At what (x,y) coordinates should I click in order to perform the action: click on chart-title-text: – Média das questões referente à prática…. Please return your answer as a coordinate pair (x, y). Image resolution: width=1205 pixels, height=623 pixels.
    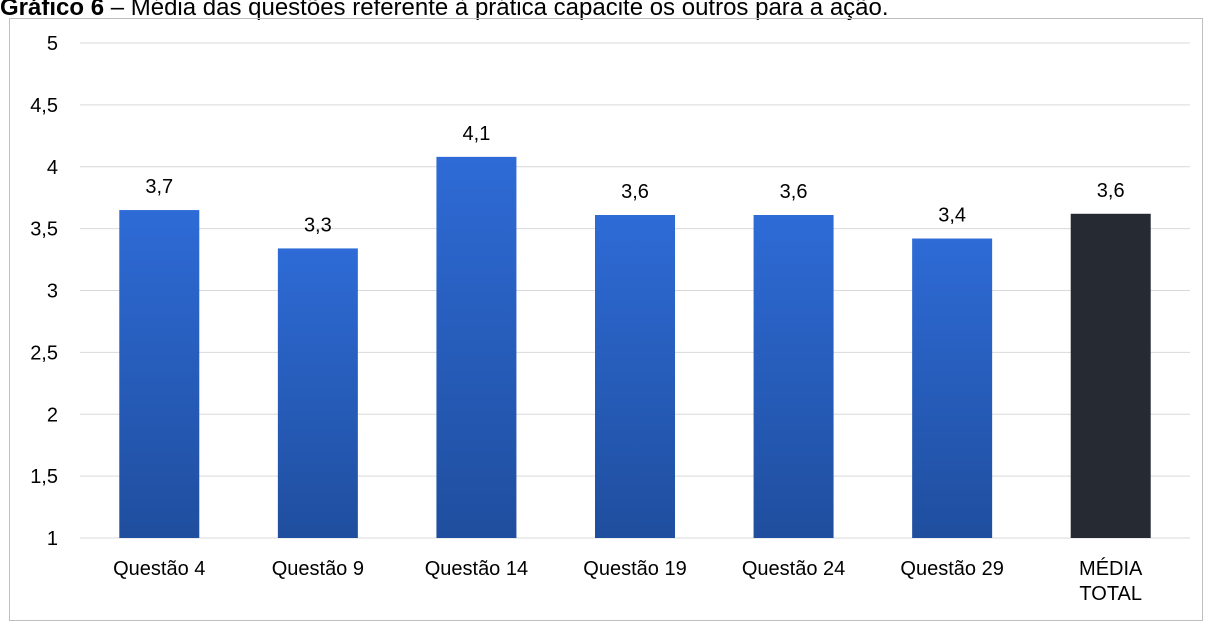
    Looking at the image, I should click on (496, 10).